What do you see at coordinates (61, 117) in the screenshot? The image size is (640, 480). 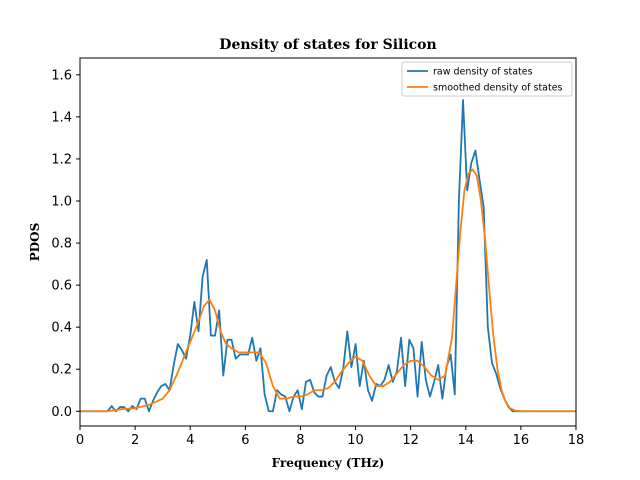 I see `y-tick-label: 1.4` at bounding box center [61, 117].